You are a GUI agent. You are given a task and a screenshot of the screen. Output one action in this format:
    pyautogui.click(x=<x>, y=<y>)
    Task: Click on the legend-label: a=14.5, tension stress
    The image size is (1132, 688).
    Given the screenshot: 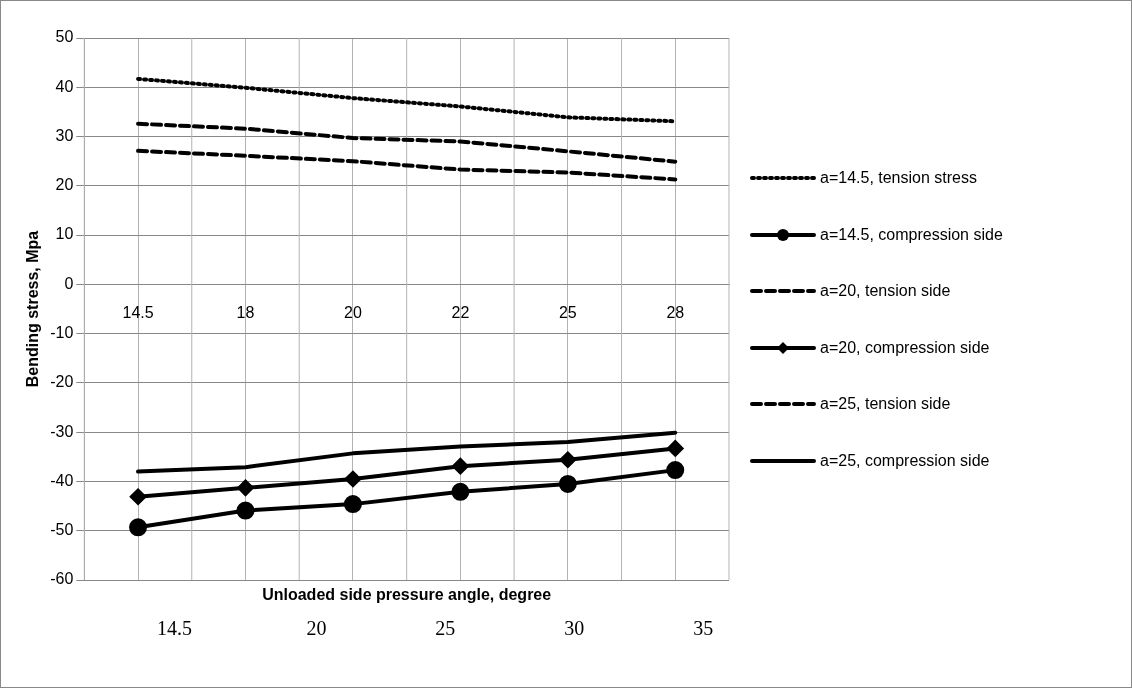 What is the action you would take?
    pyautogui.click(x=898, y=178)
    